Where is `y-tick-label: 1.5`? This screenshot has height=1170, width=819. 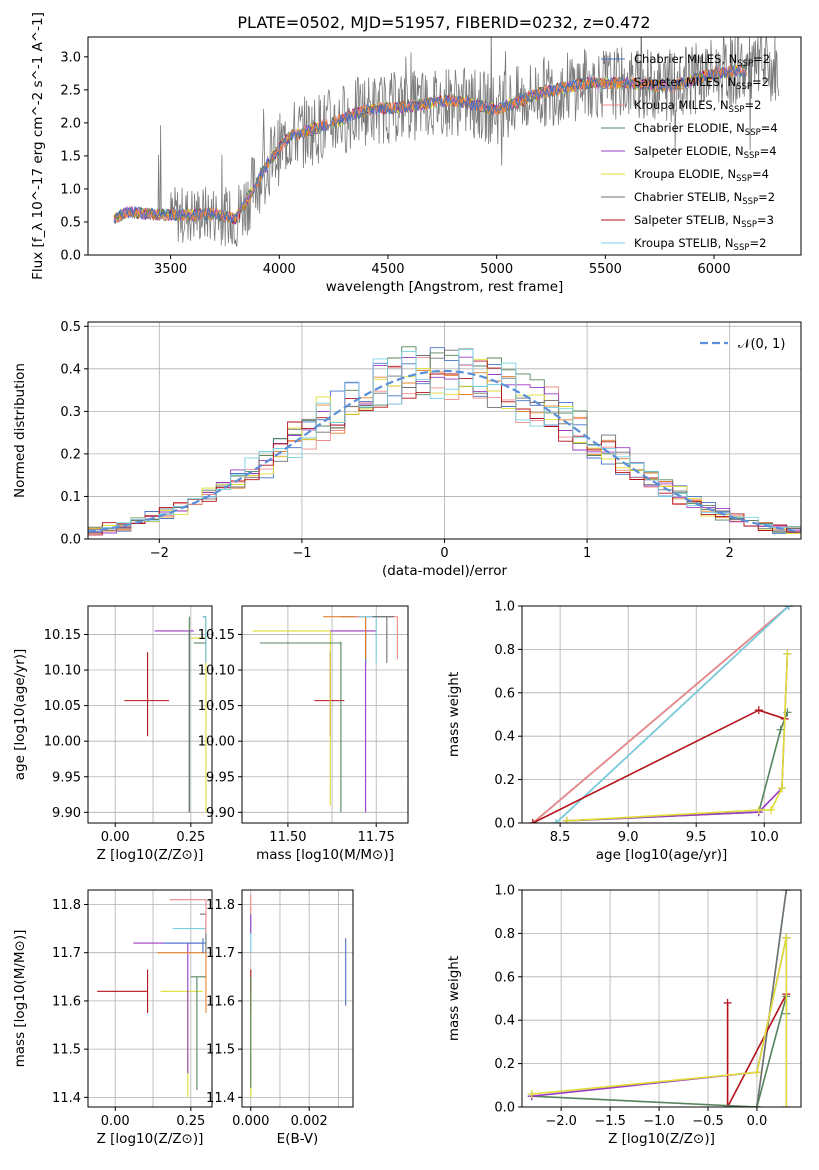
y-tick-label: 1.5 is located at coordinates (70, 156).